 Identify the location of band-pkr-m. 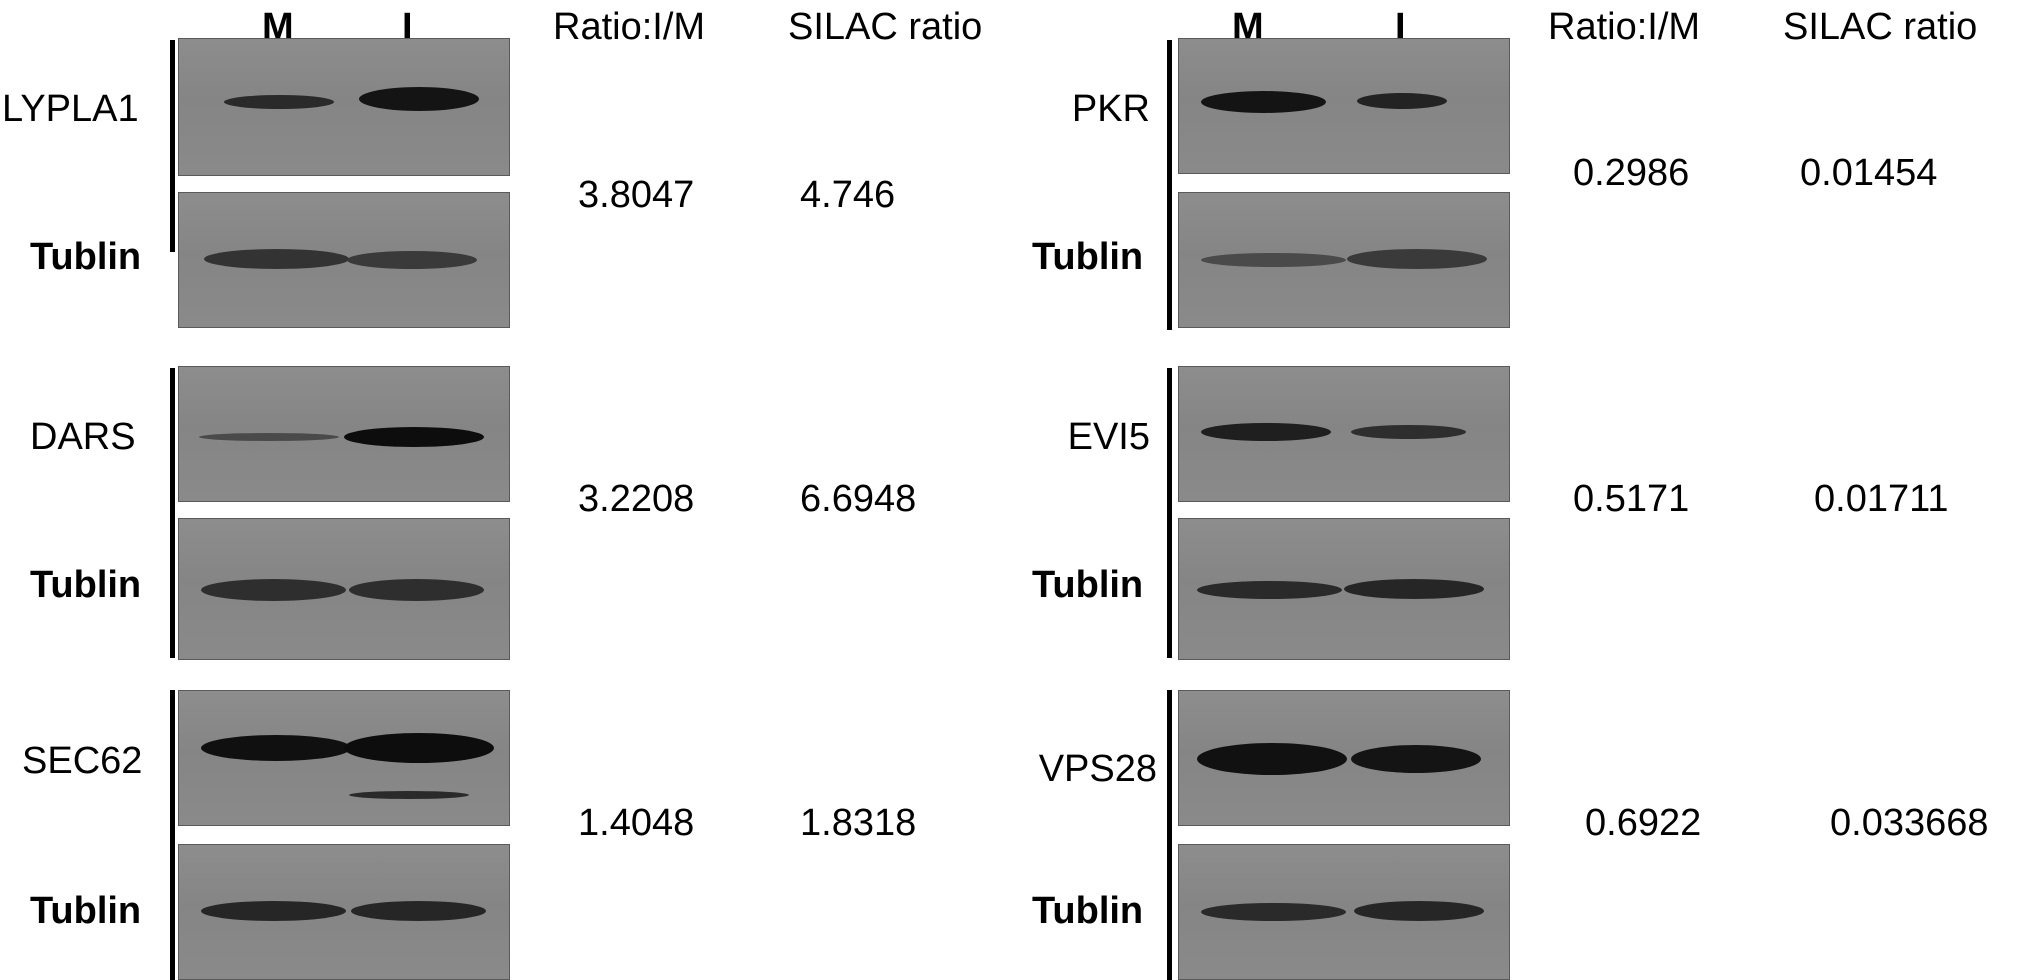
(1263, 102).